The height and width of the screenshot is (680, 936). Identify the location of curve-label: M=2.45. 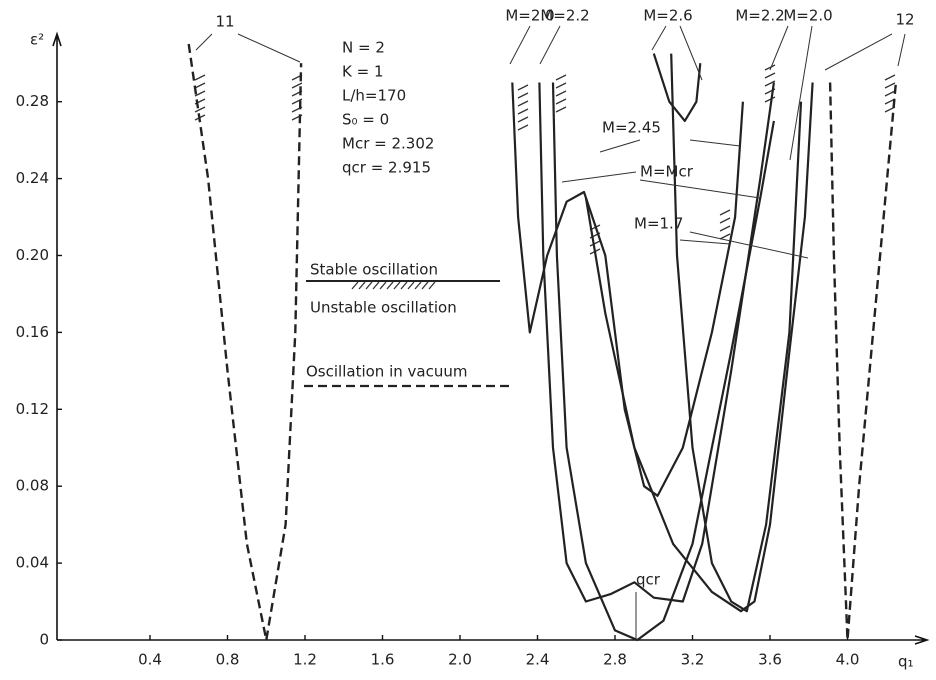
(631, 128).